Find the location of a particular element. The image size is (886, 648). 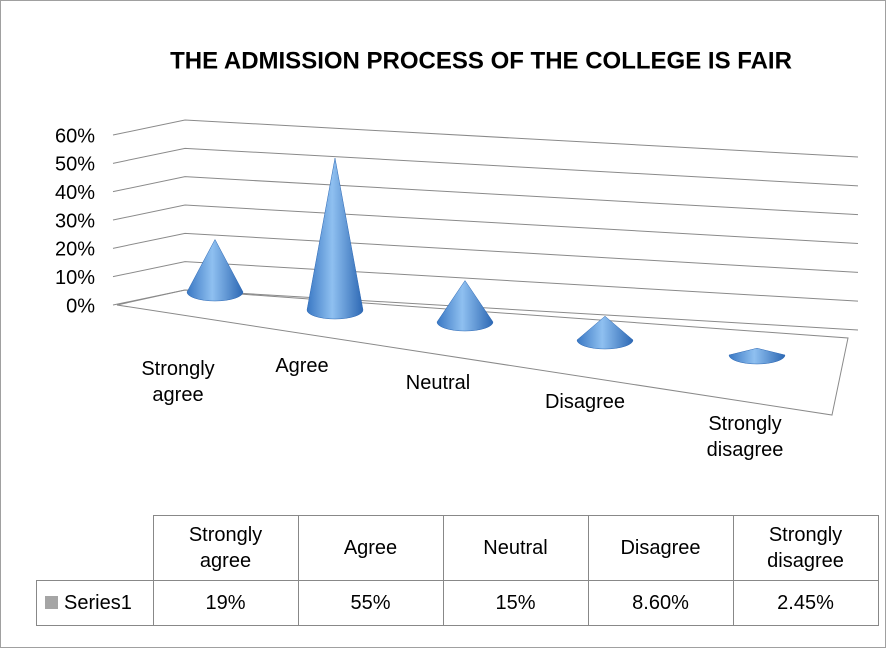

legend-key is located at coordinates (51, 602).